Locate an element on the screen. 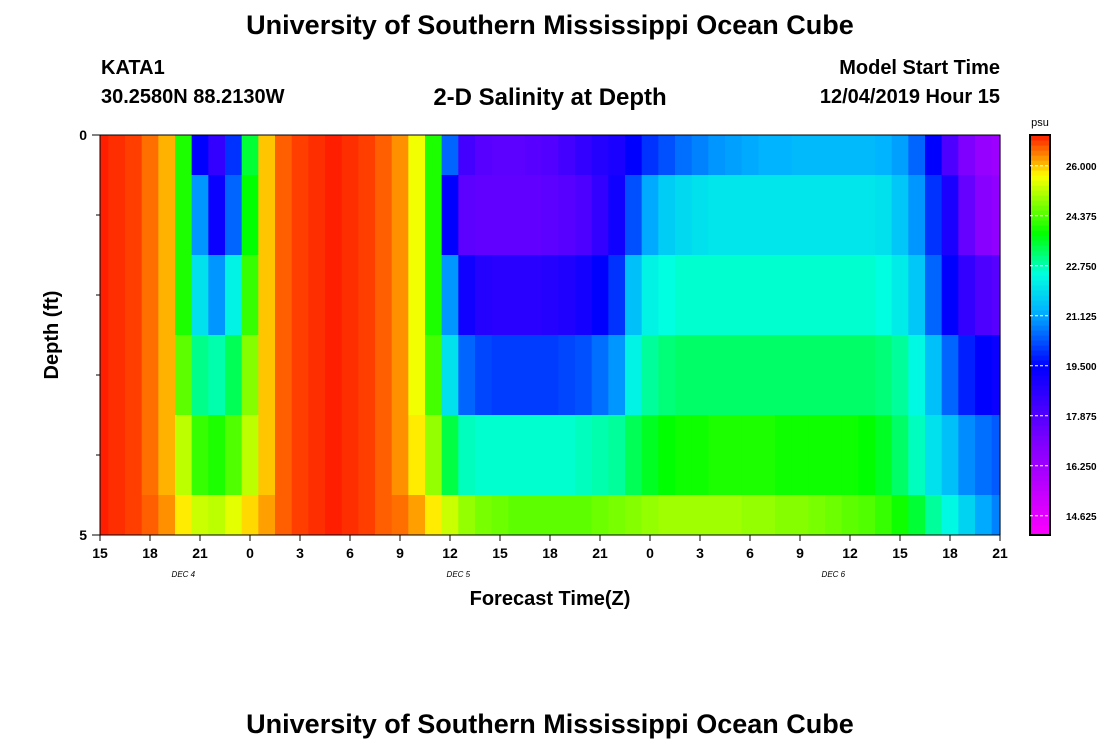  x-tick-label: 0 is located at coordinates (650, 553).